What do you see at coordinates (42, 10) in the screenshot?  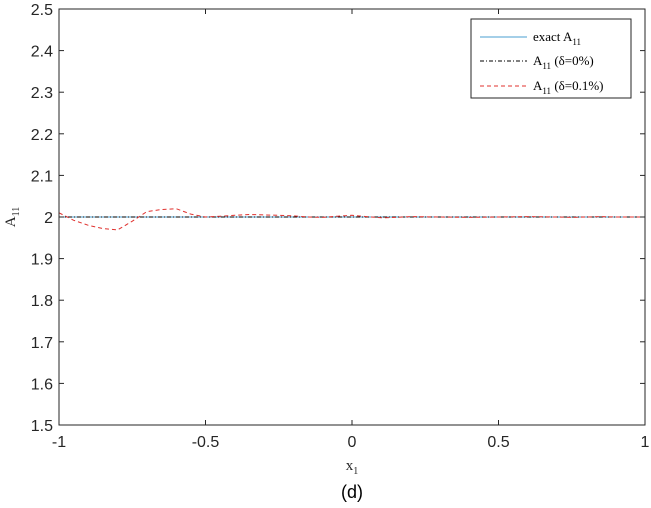 I see `y-tick-label: 2.5` at bounding box center [42, 10].